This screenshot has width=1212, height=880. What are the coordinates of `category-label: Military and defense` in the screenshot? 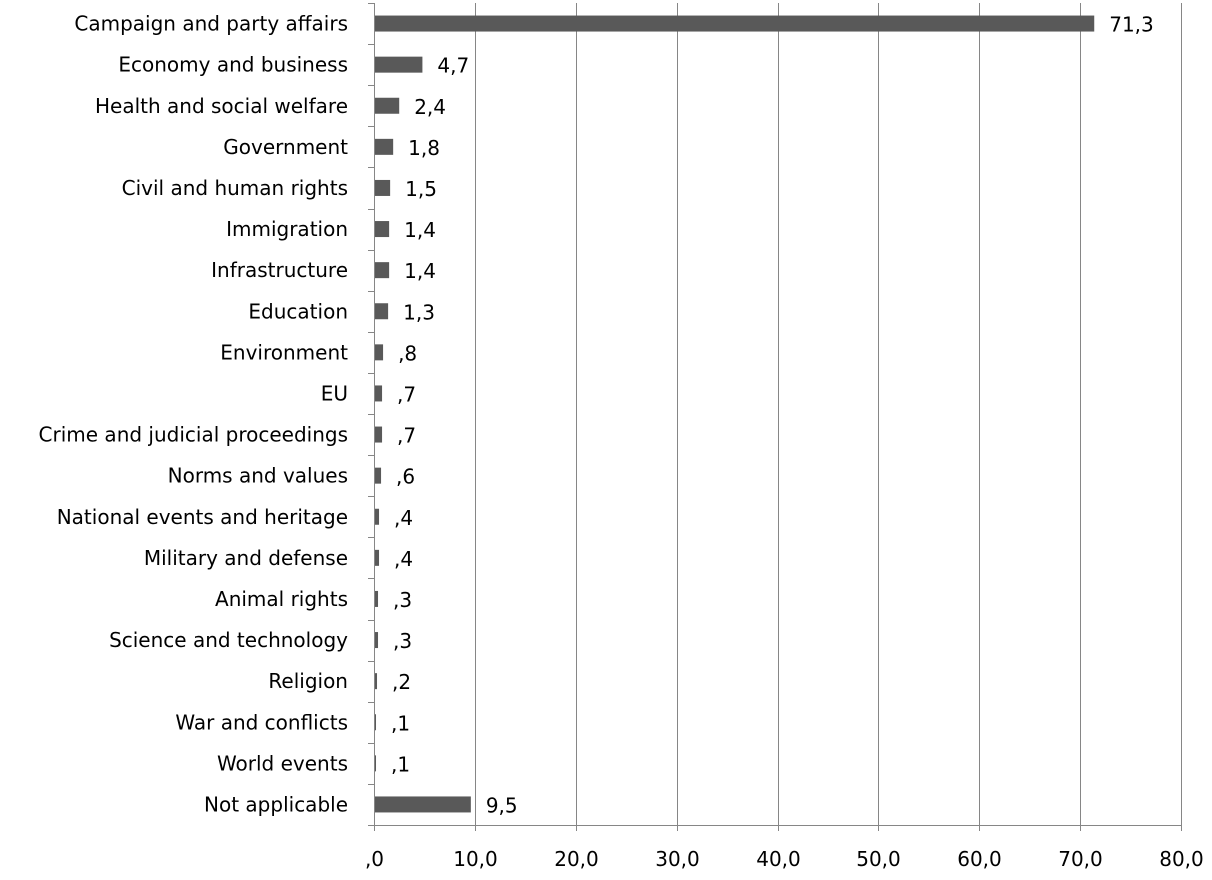 It's located at (246, 558).